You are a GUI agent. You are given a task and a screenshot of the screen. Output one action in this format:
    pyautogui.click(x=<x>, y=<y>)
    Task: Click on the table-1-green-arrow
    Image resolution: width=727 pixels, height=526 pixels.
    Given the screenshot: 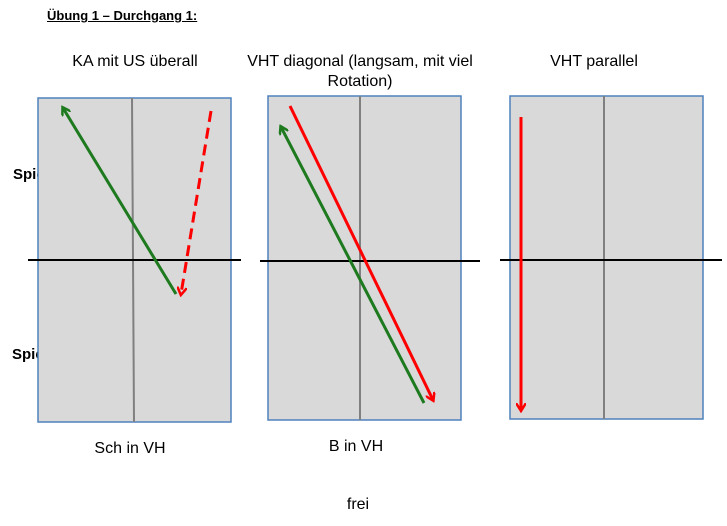 What is the action you would take?
    pyautogui.click(x=120, y=201)
    